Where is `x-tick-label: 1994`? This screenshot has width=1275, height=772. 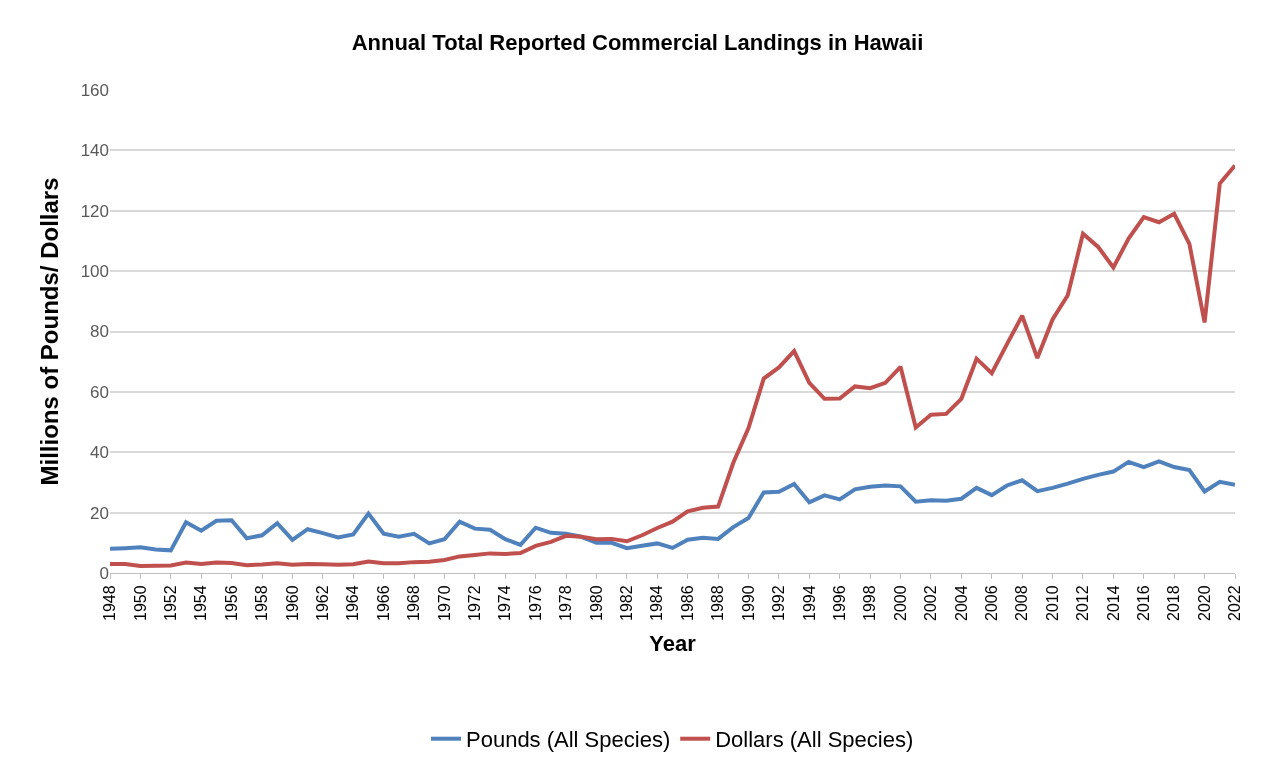
x-tick-label: 1994 is located at coordinates (809, 603).